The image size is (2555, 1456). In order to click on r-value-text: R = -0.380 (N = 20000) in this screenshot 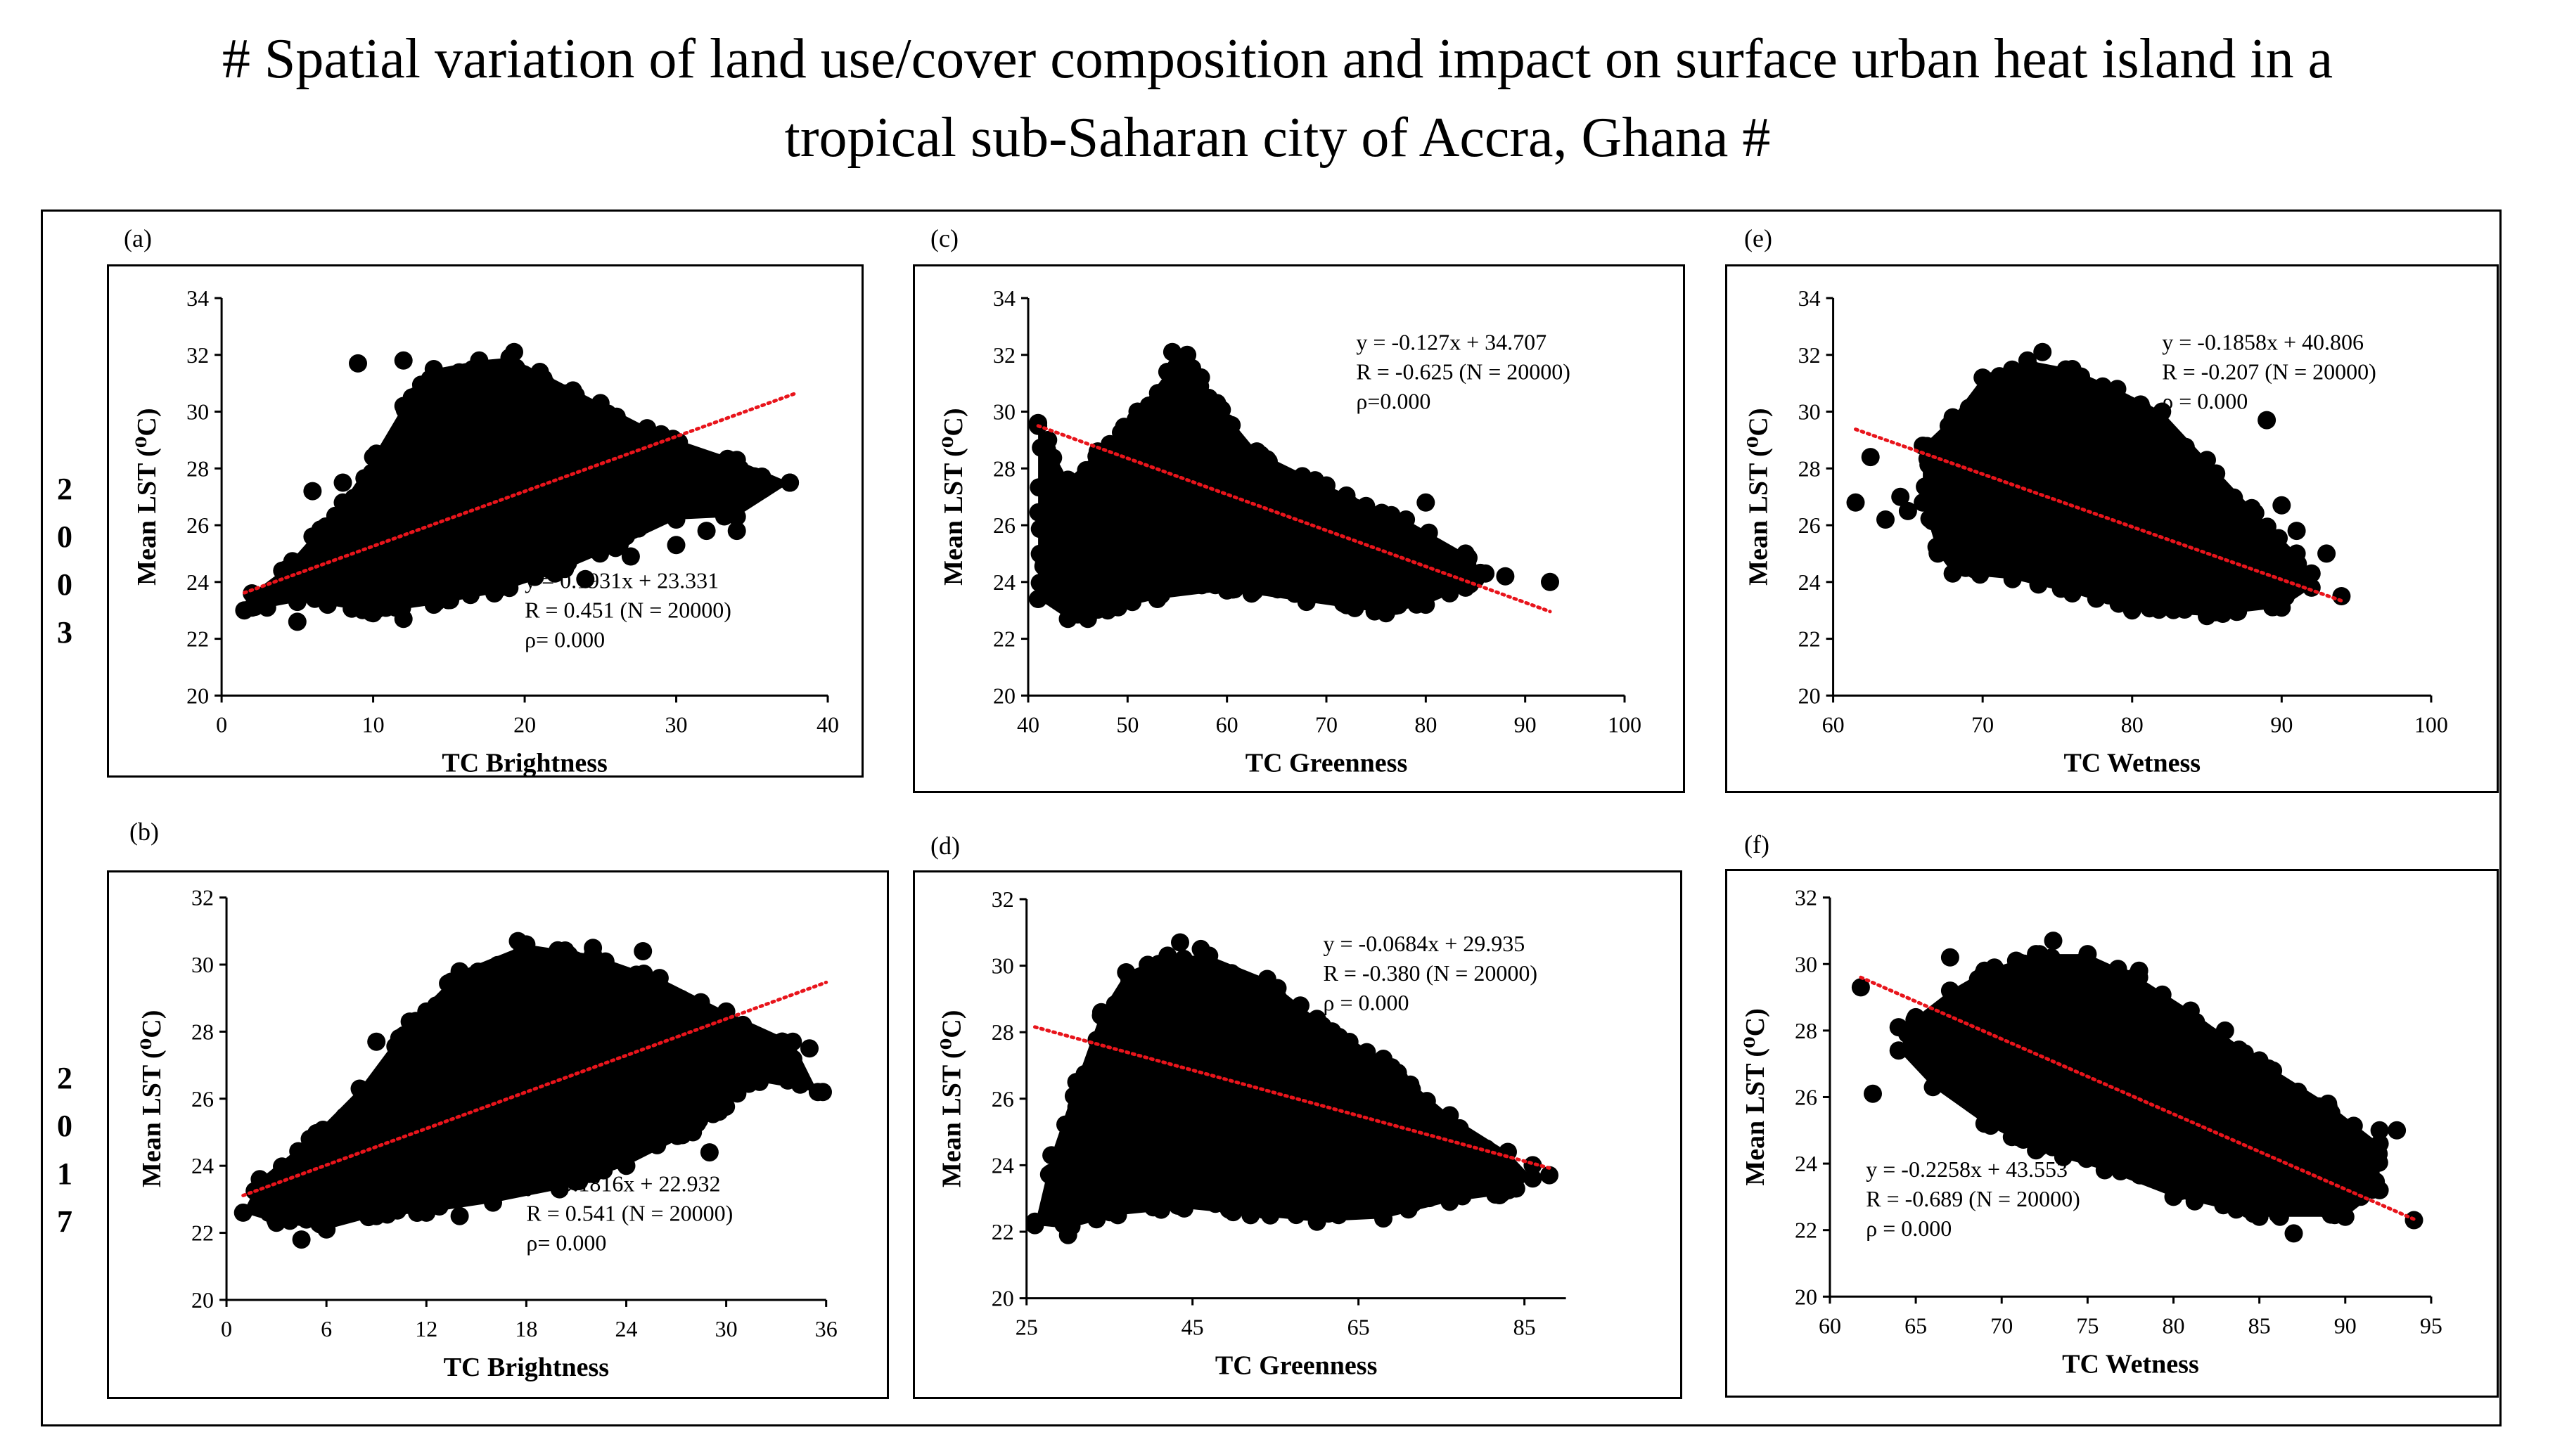, I will do `click(1430, 973)`.